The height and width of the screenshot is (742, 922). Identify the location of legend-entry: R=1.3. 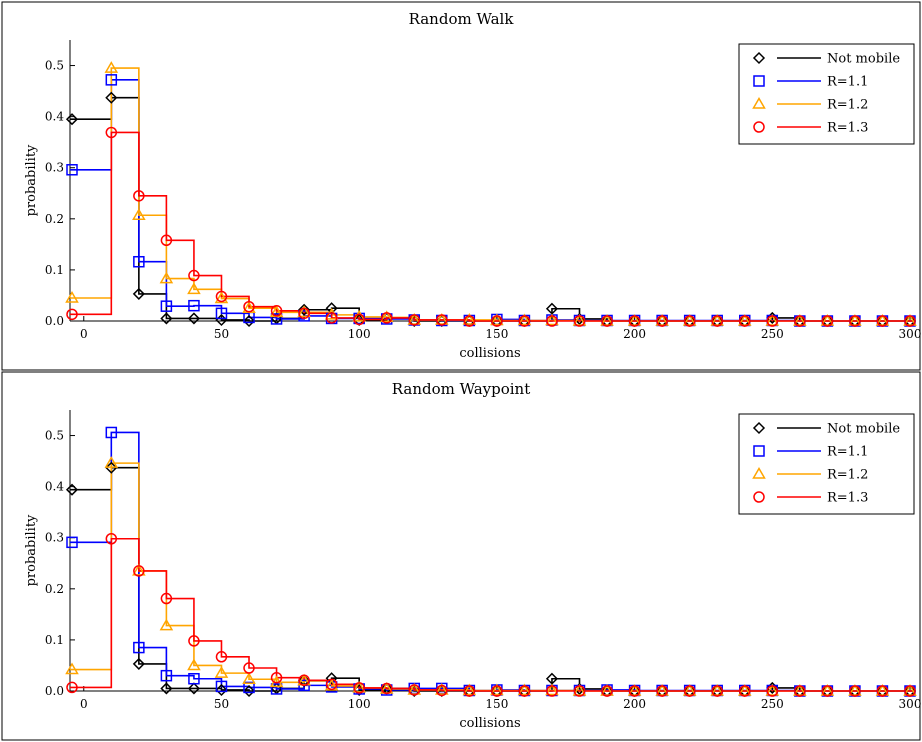
(847, 498).